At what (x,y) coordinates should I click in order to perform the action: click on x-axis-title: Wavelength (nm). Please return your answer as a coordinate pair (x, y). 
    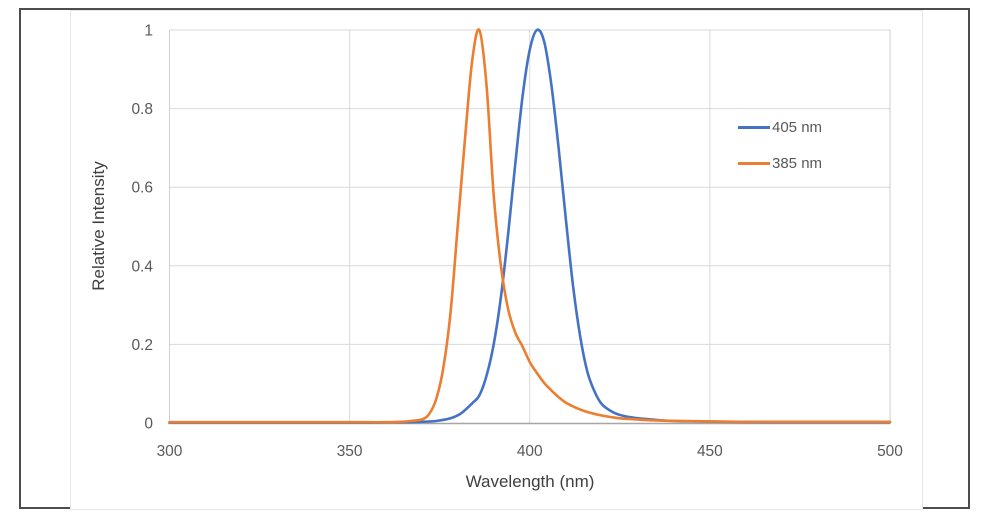
    Looking at the image, I should click on (530, 481).